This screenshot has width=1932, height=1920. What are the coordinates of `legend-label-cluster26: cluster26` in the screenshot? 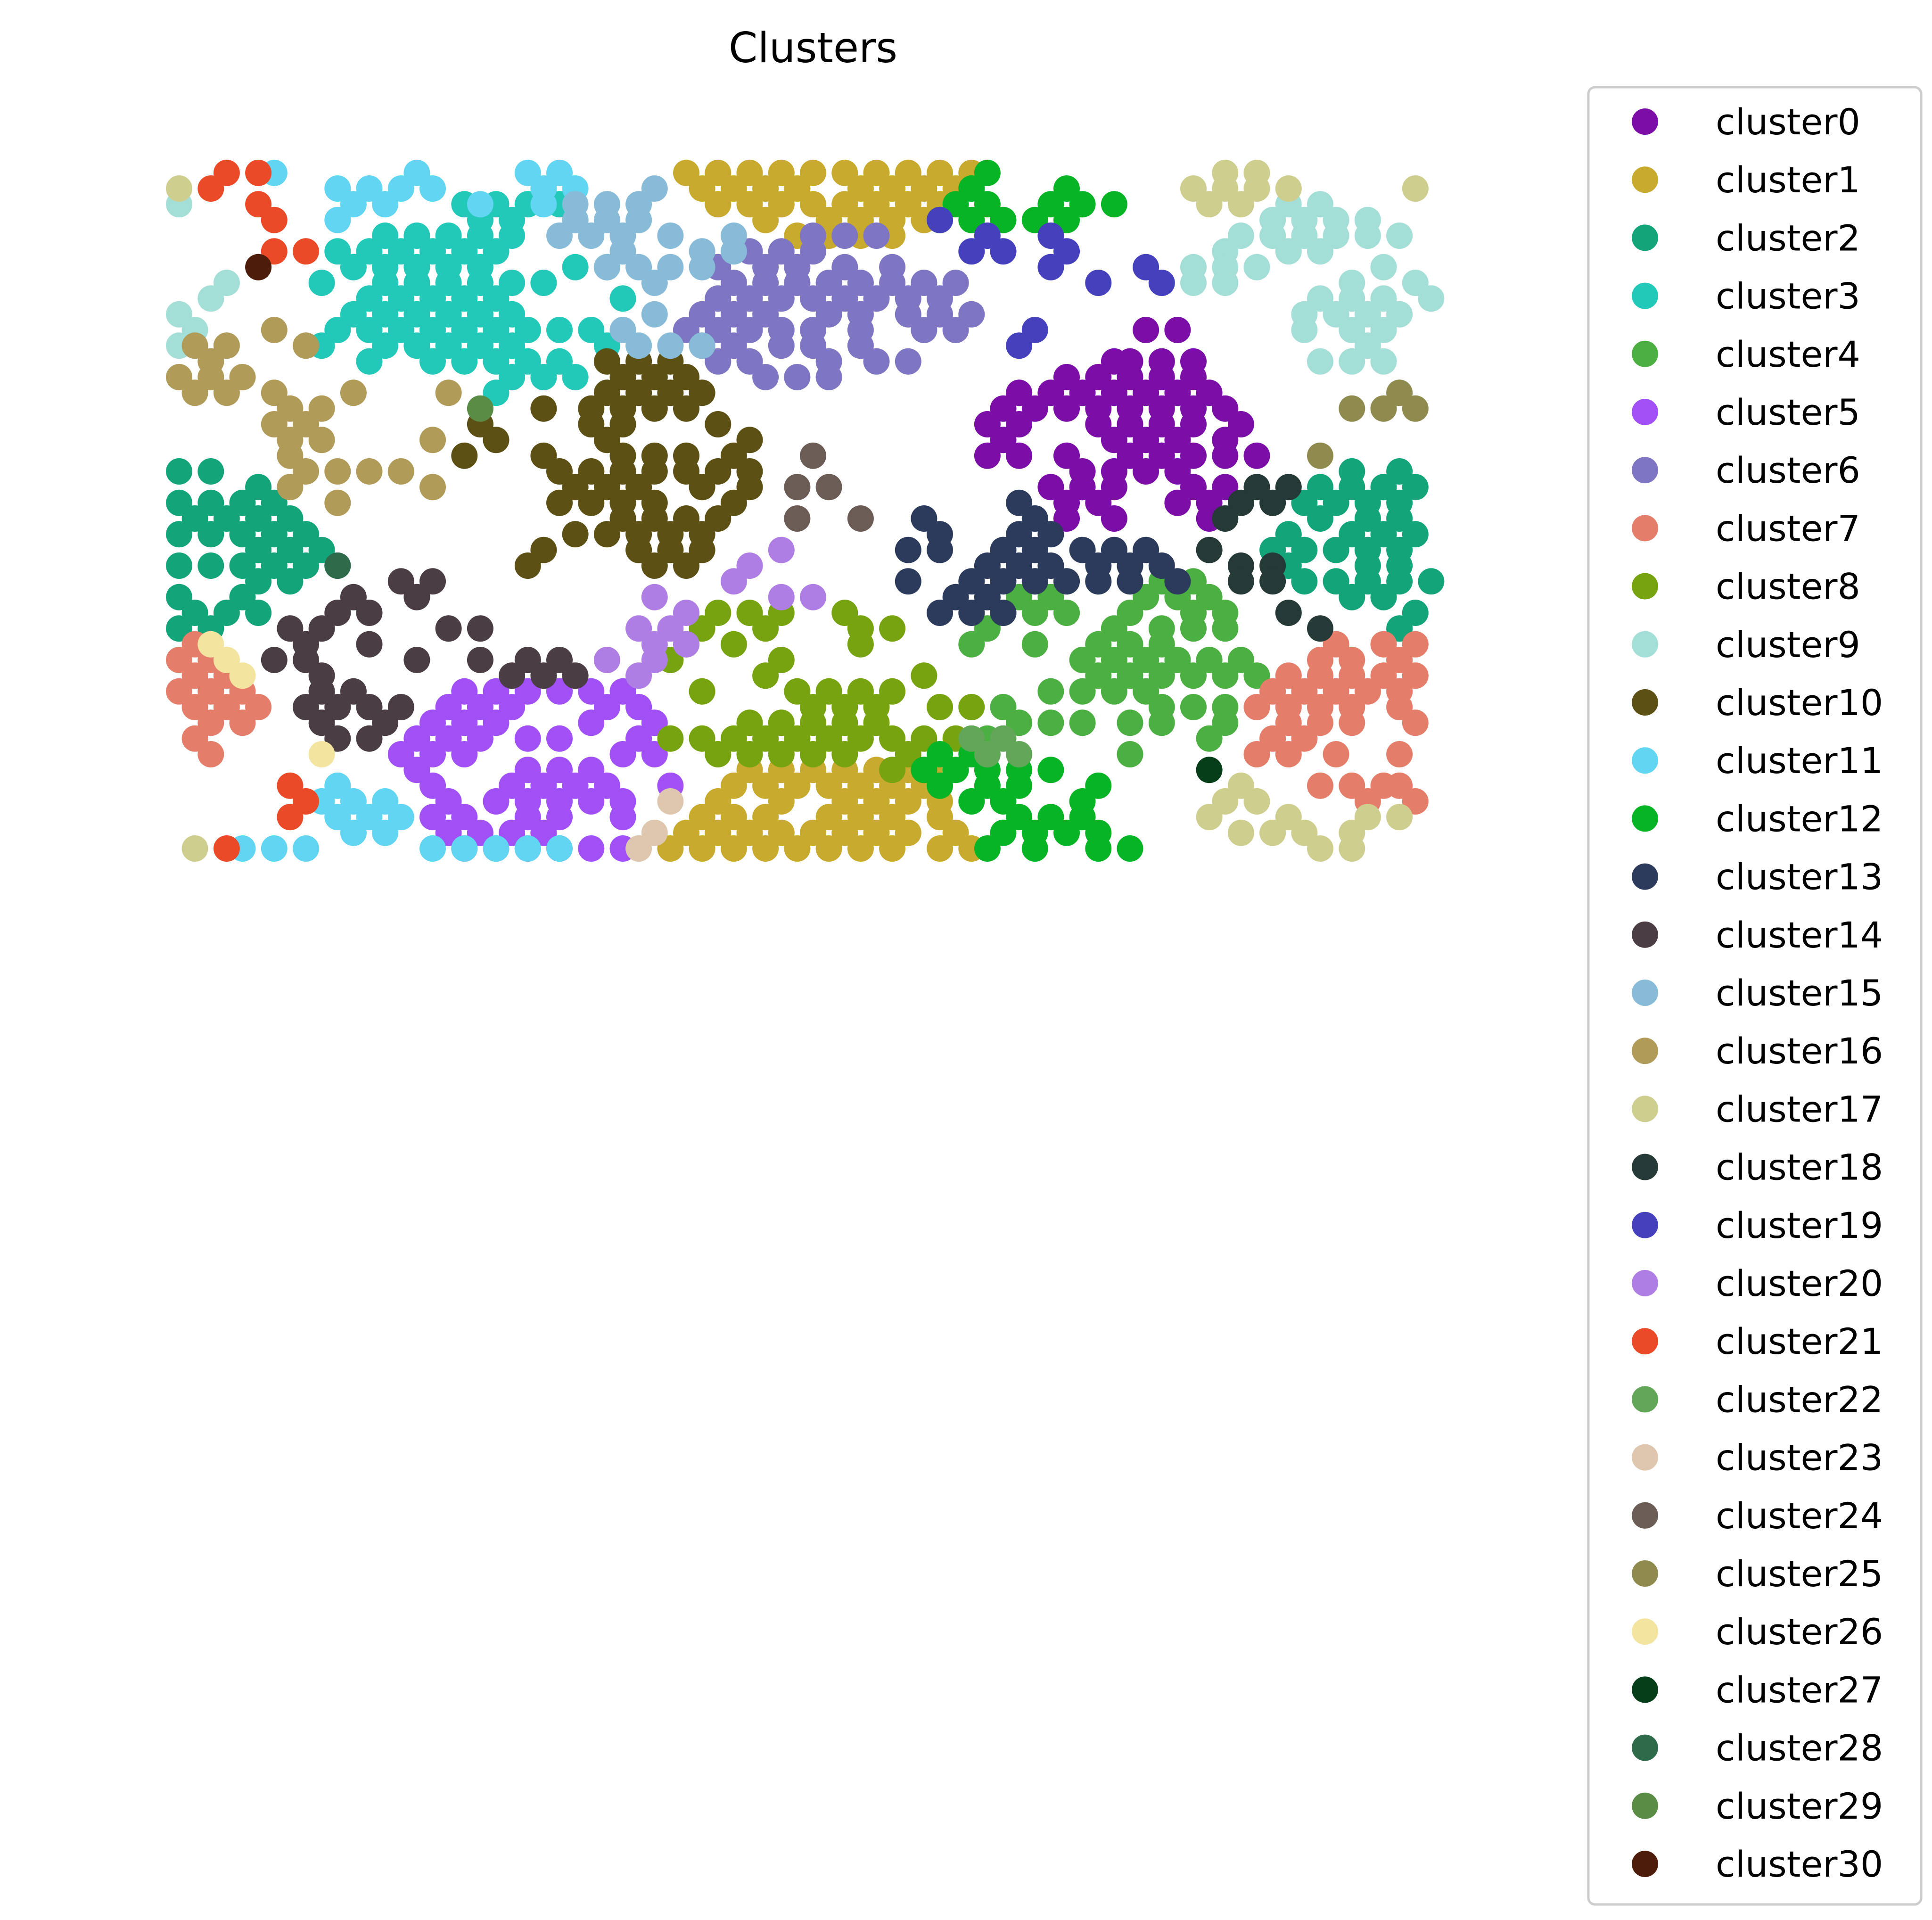 It's located at (1799, 1632).